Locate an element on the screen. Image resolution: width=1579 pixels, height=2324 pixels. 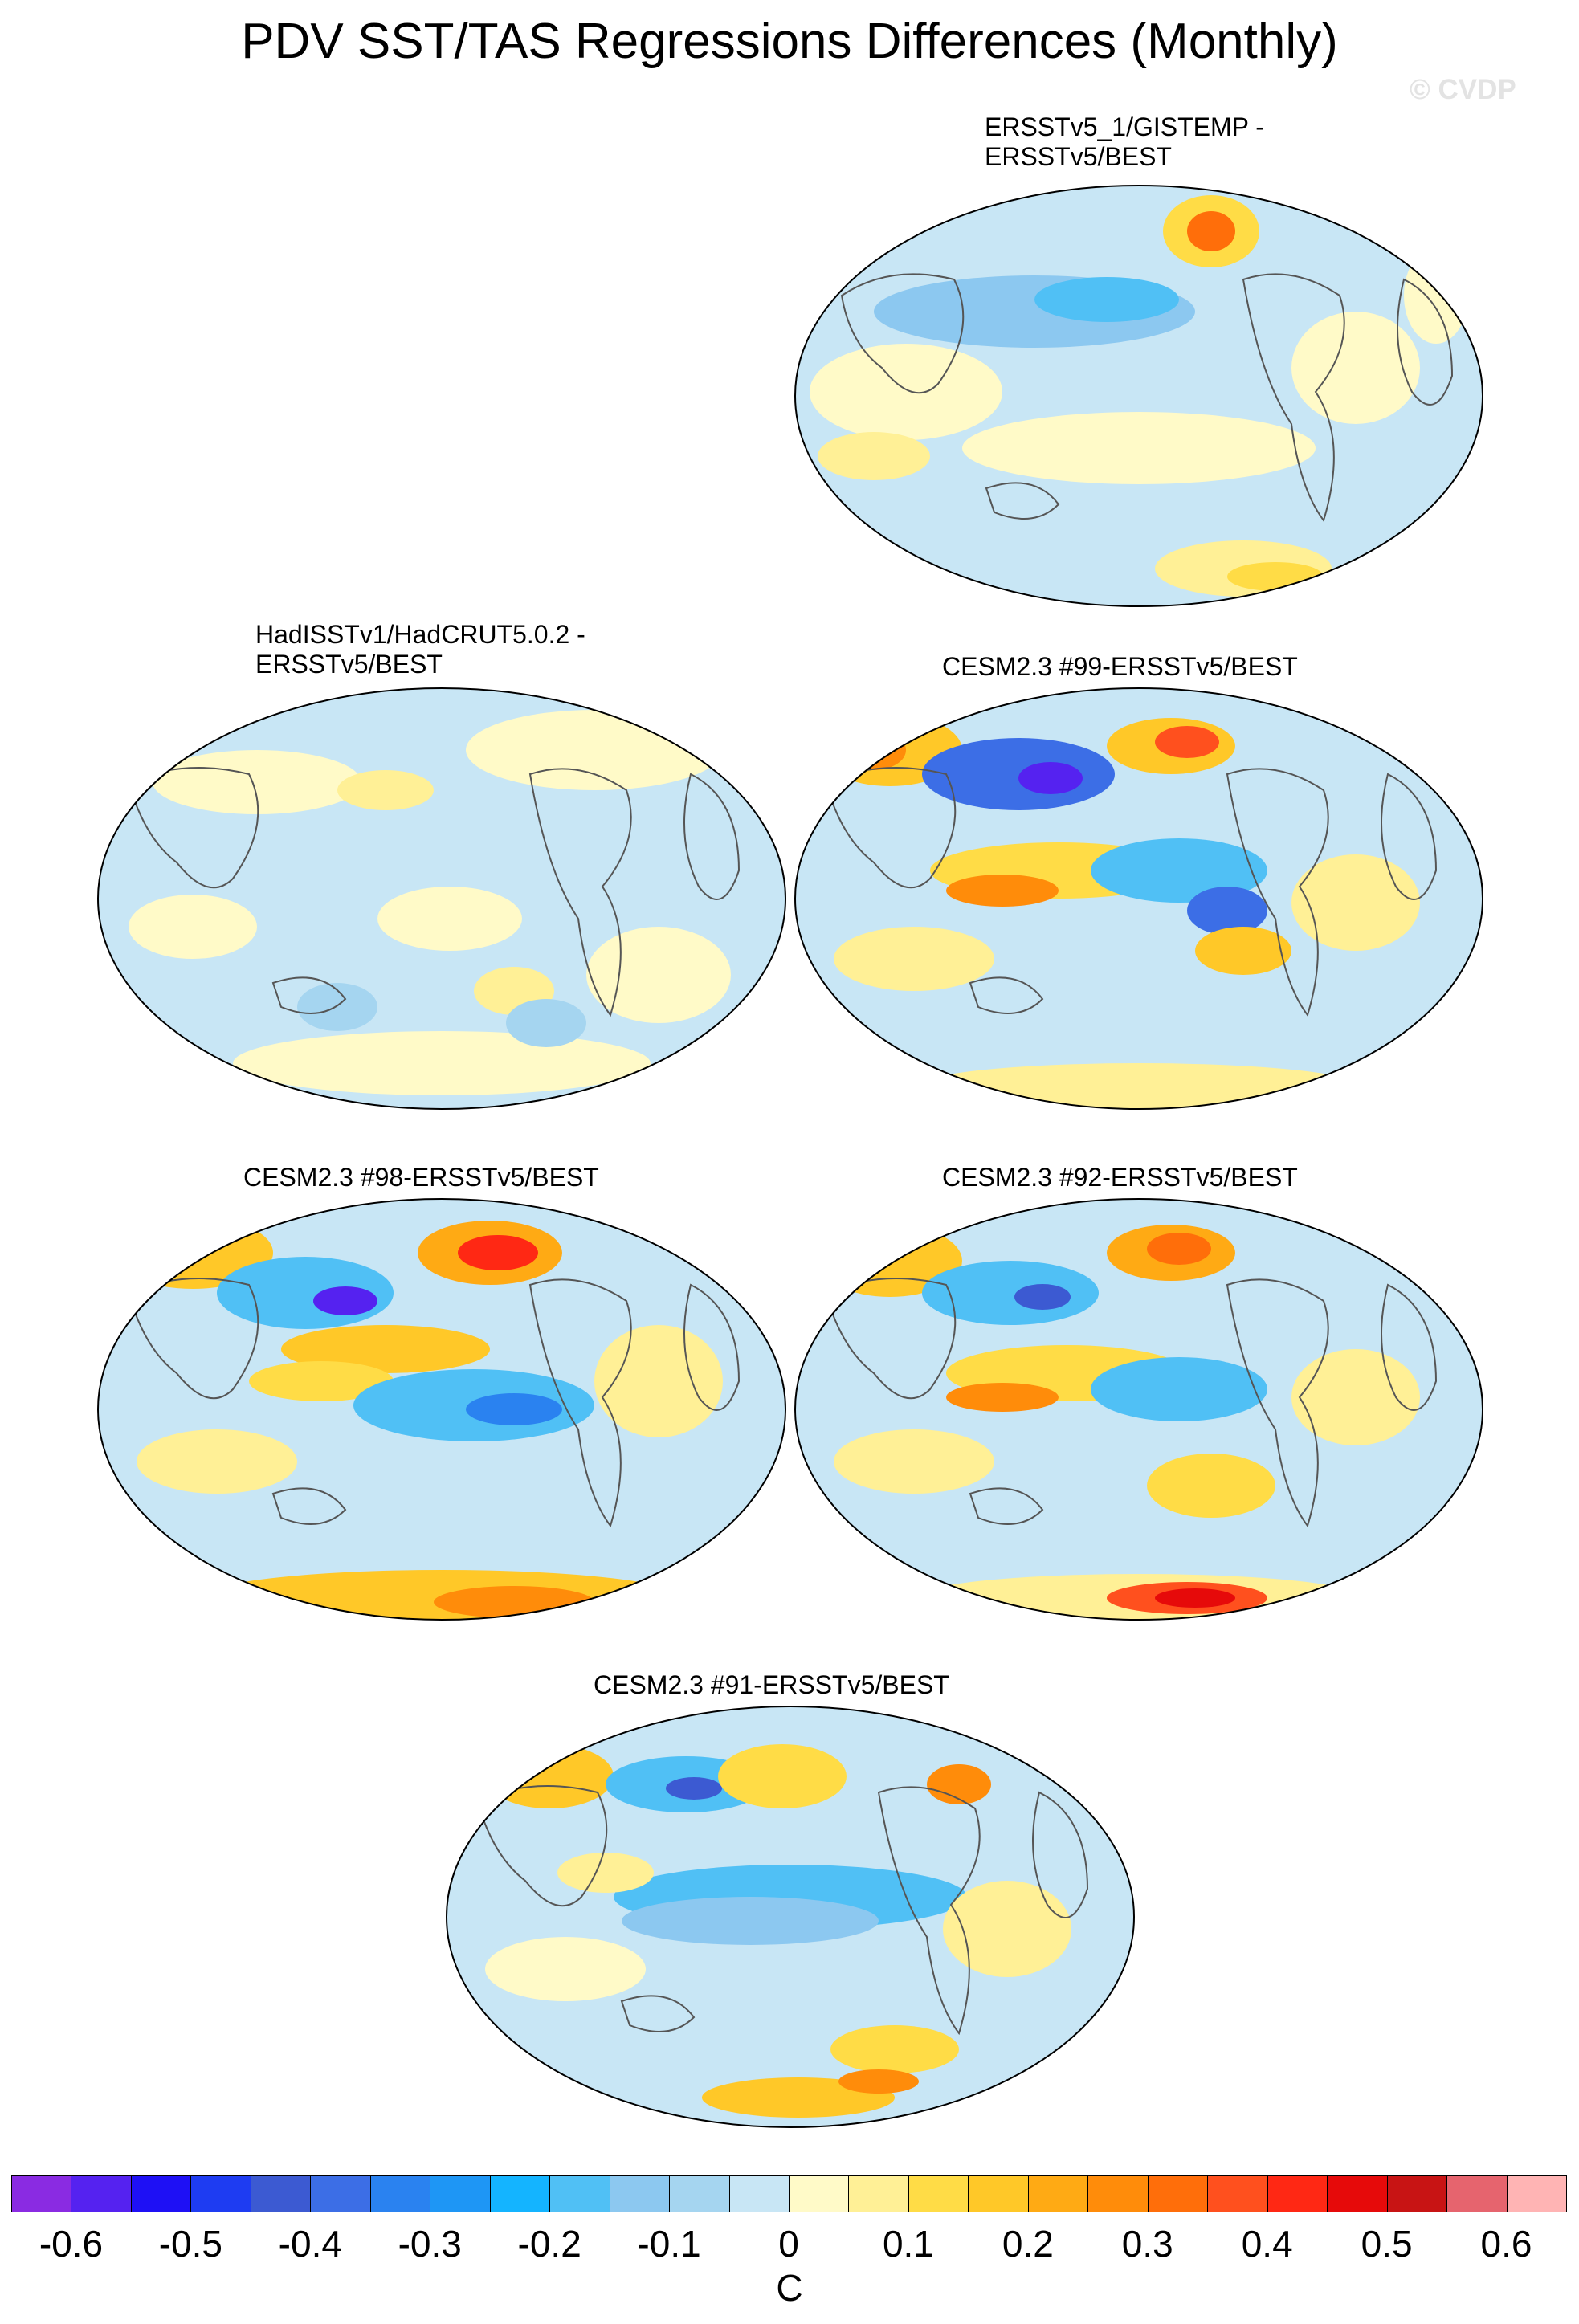
colorbar-tick-label: 0.6 is located at coordinates (1506, 2244).